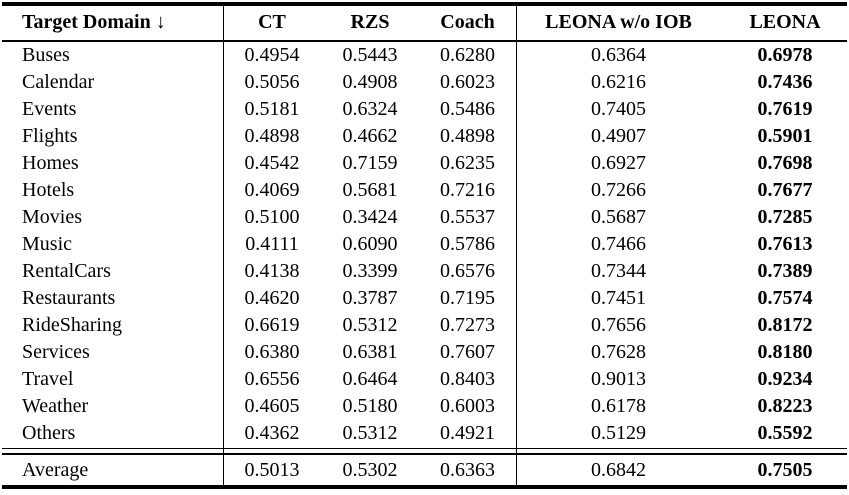 The width and height of the screenshot is (849, 495). What do you see at coordinates (272, 379) in the screenshot?
I see `value-cell: 0.6556` at bounding box center [272, 379].